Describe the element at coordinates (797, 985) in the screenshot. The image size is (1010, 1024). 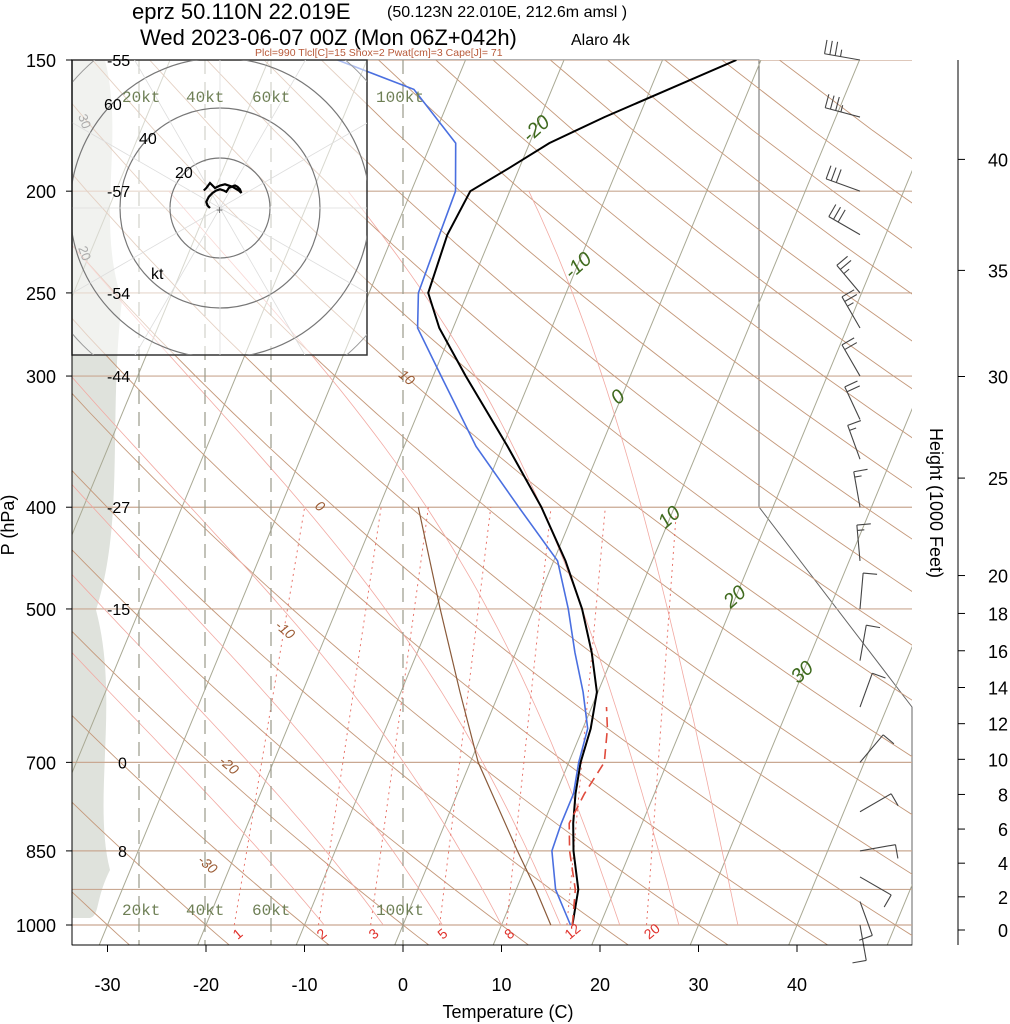
I see `x-tick-label: 40` at that location.